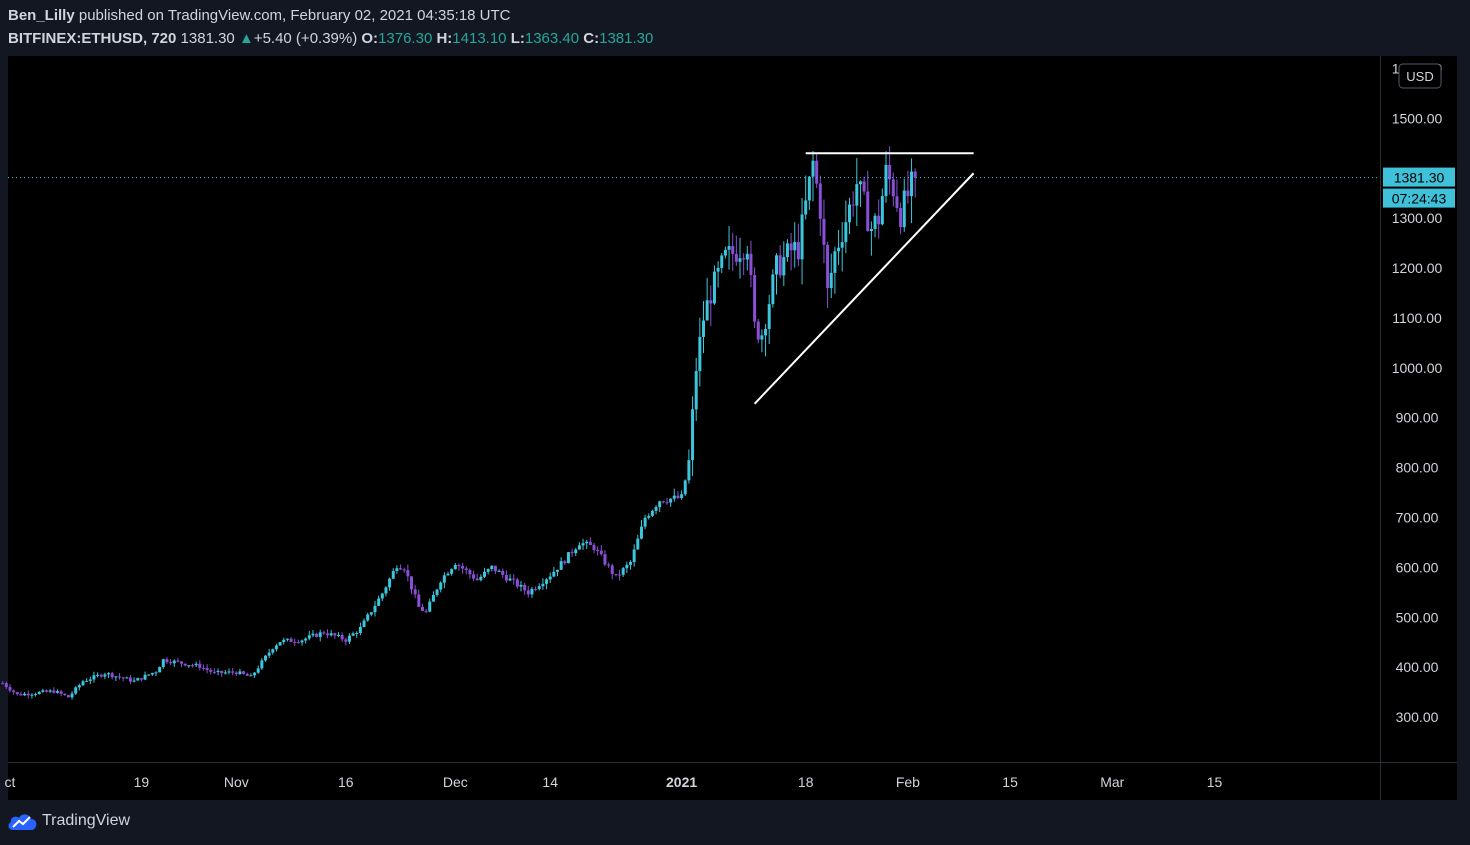  I want to click on high-value: 1413.10, so click(479, 38).